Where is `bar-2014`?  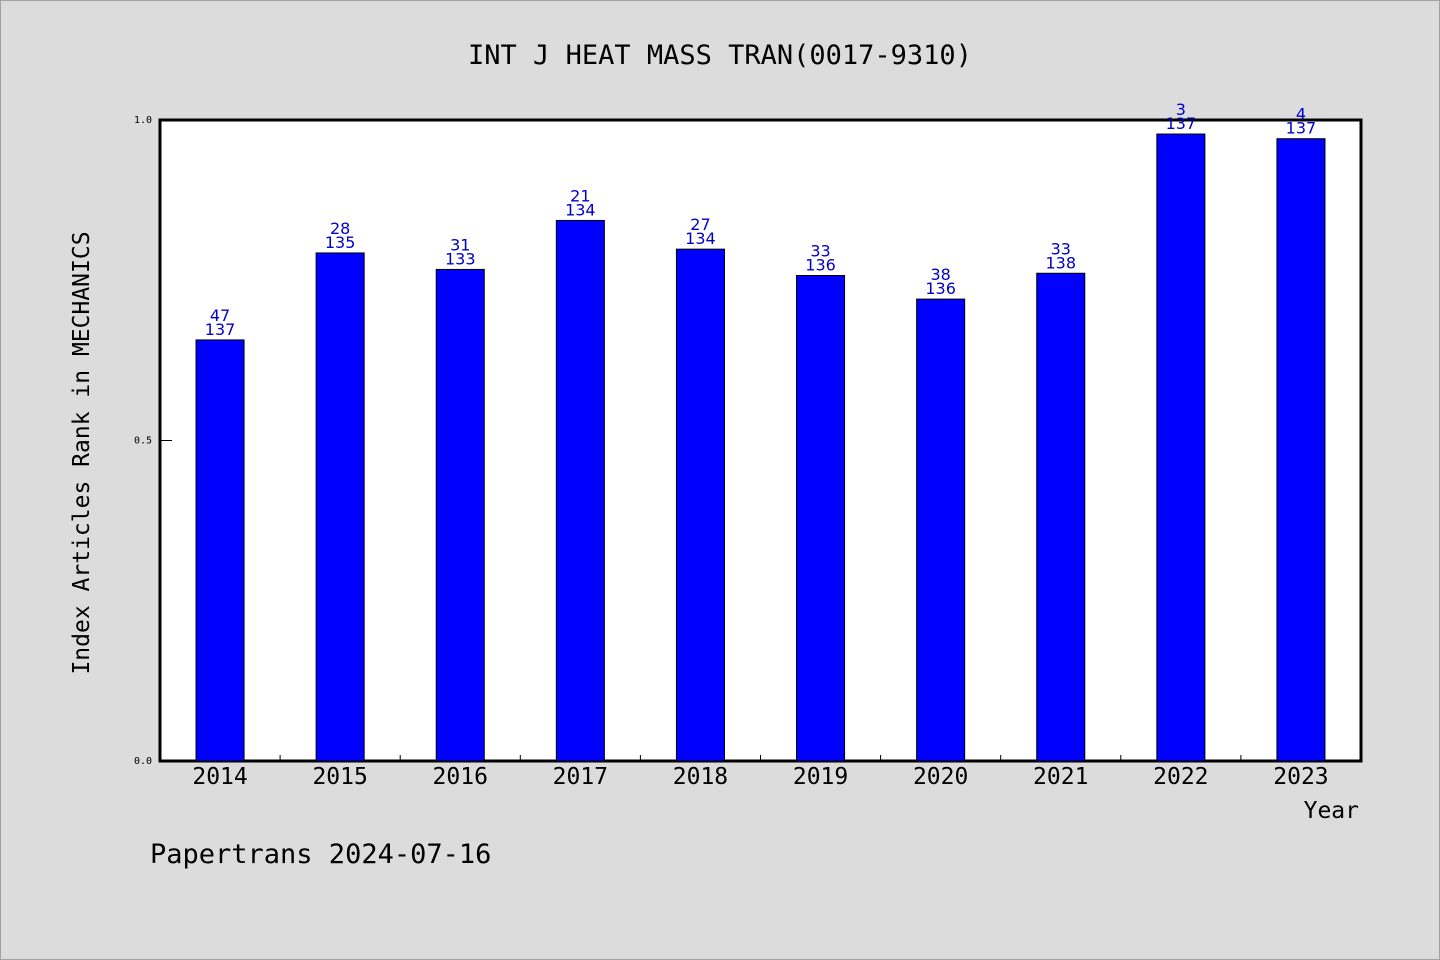 bar-2014 is located at coordinates (220, 550).